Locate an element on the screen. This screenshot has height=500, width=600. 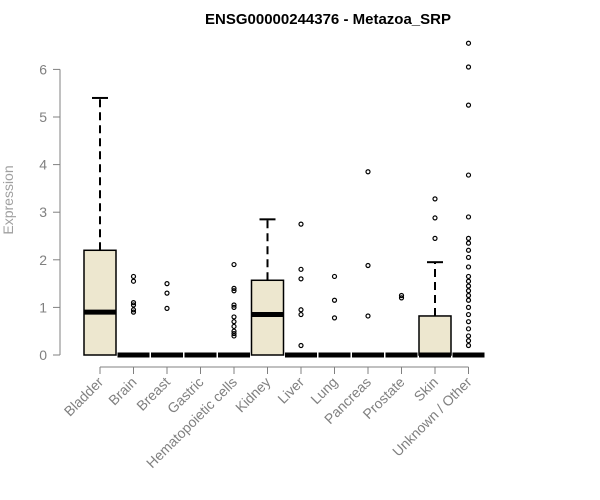
box-prostate is located at coordinates (401, 325).